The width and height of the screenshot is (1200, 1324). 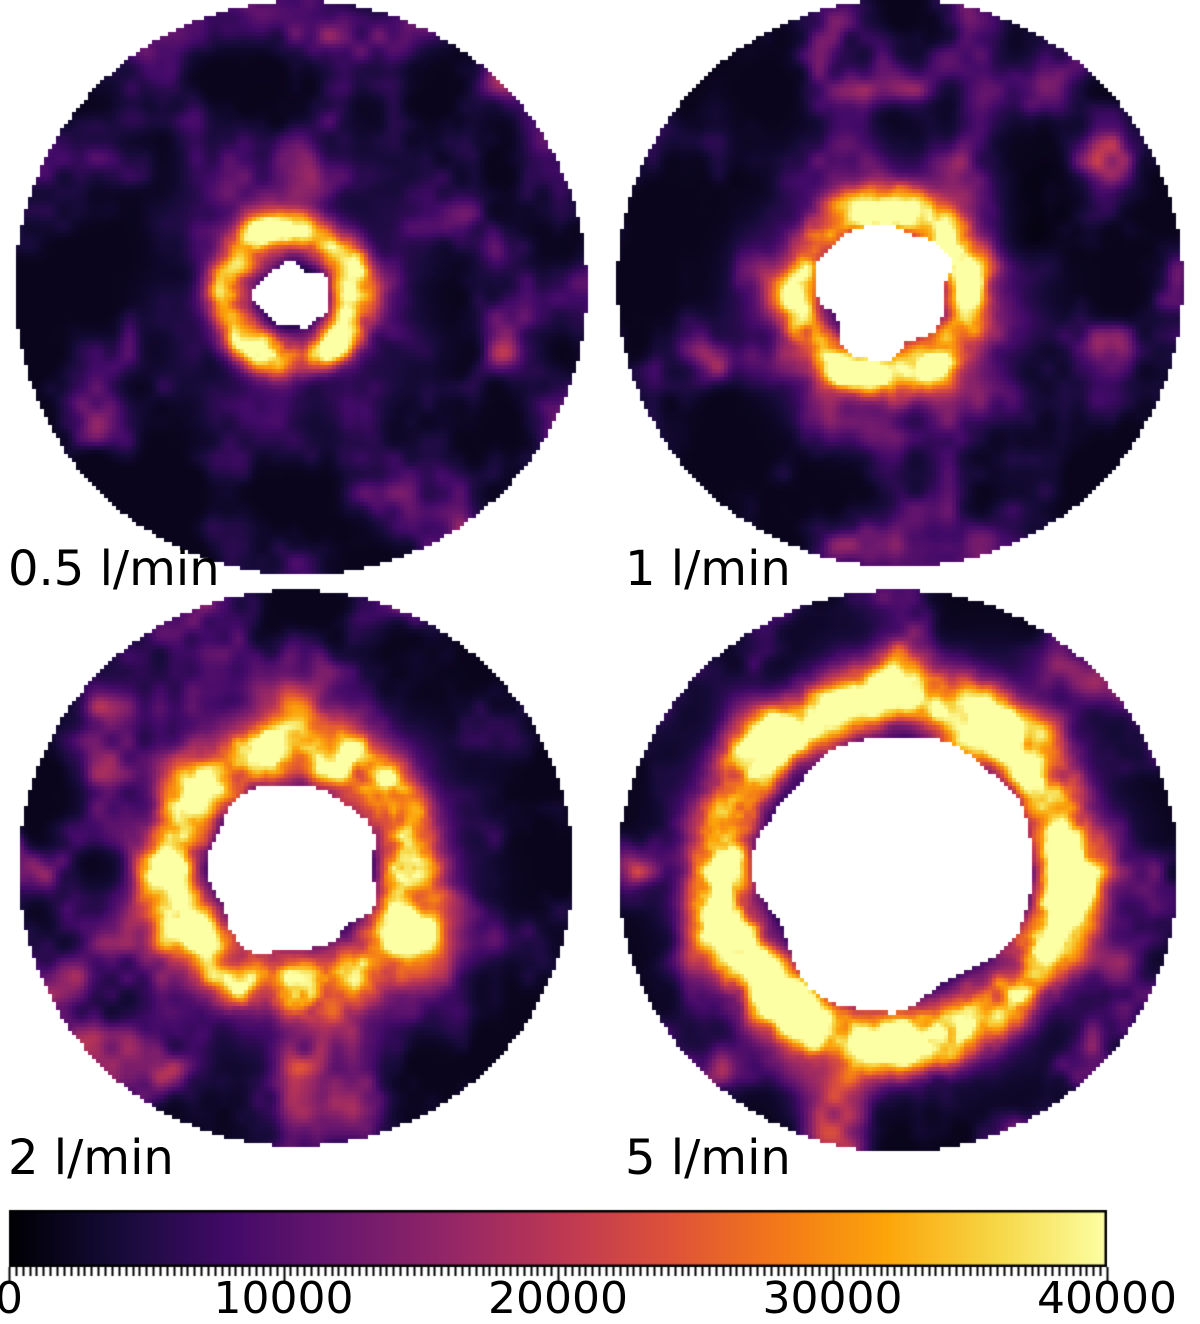 I want to click on colorbar, so click(x=600, y=1261).